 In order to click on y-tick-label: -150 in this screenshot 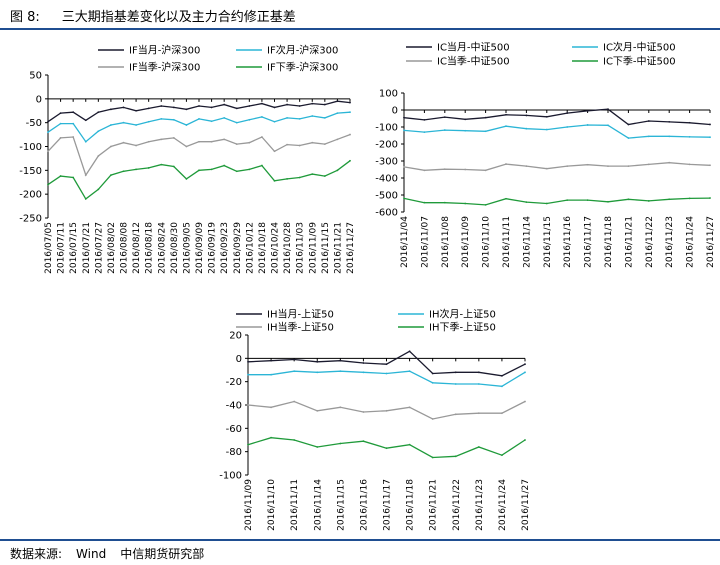, I will do `click(30, 171)`.